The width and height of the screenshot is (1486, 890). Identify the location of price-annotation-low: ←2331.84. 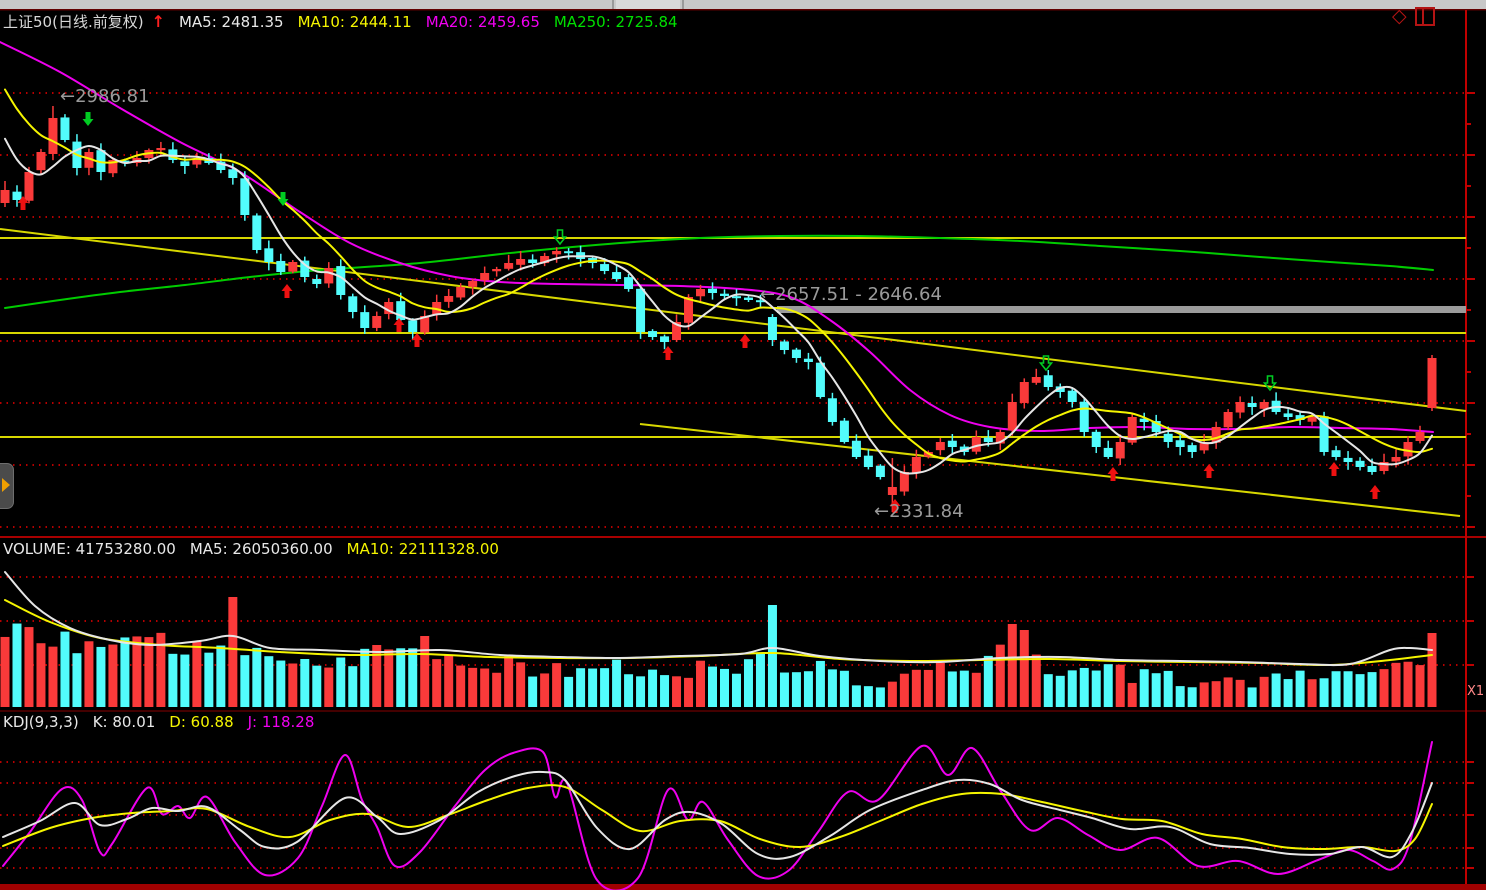
(919, 511).